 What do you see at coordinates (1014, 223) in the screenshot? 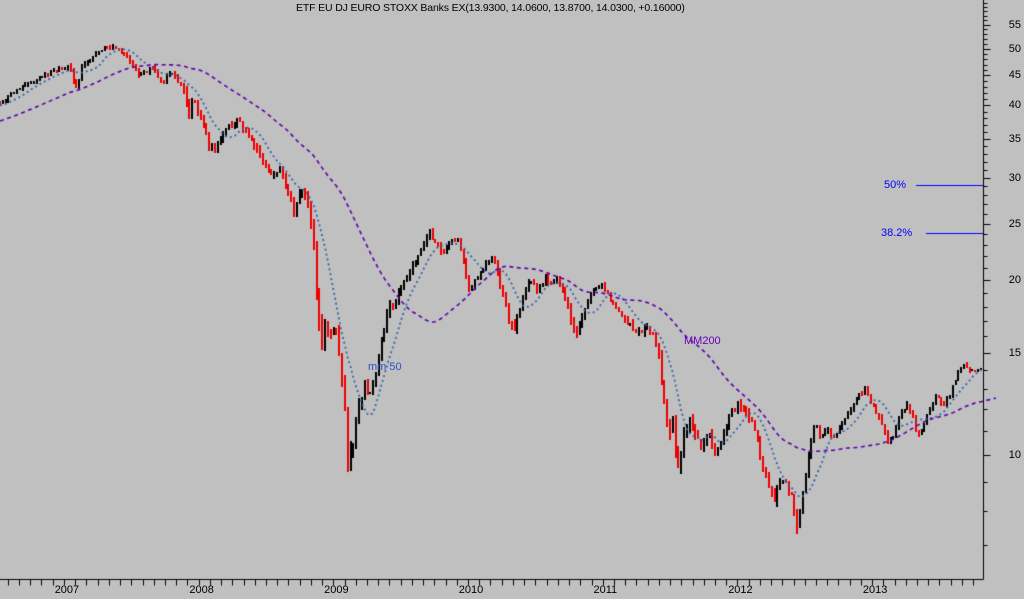
I see `y-axis-label: 25` at bounding box center [1014, 223].